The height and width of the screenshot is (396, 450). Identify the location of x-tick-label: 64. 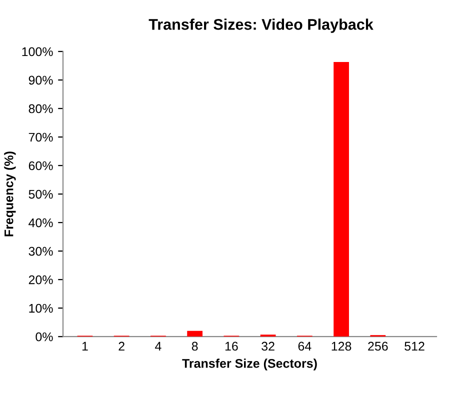
(305, 346).